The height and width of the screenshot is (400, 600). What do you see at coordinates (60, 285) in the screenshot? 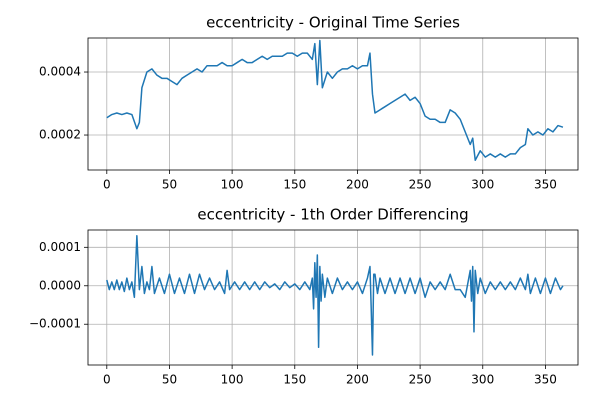
I see `y-tick-label: 0.0000` at bounding box center [60, 285].